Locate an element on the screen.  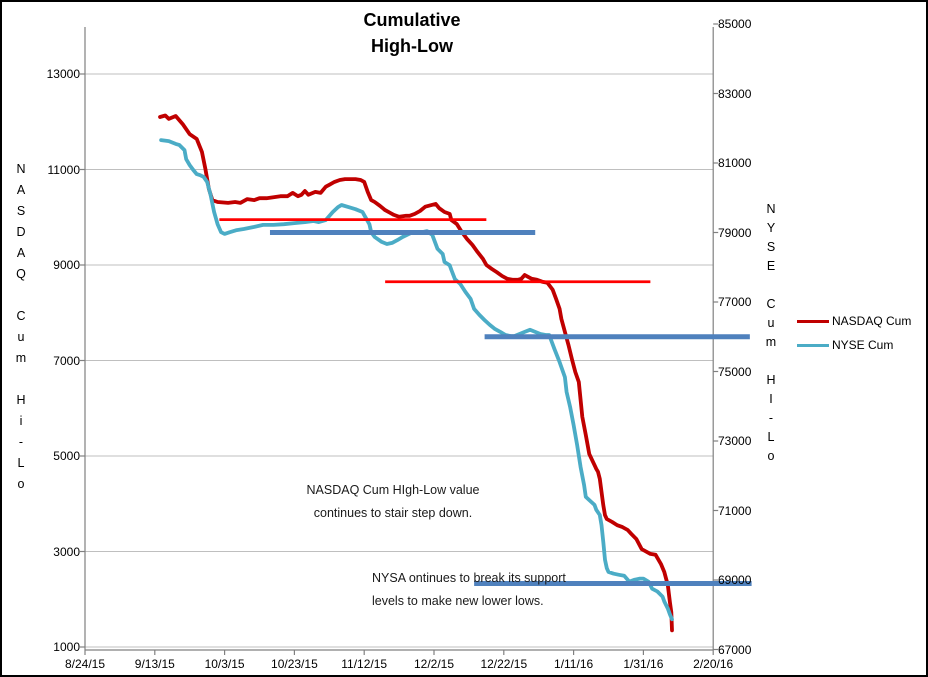
legend: NASDAQ Cum NYSE Cum is located at coordinates (854, 333).